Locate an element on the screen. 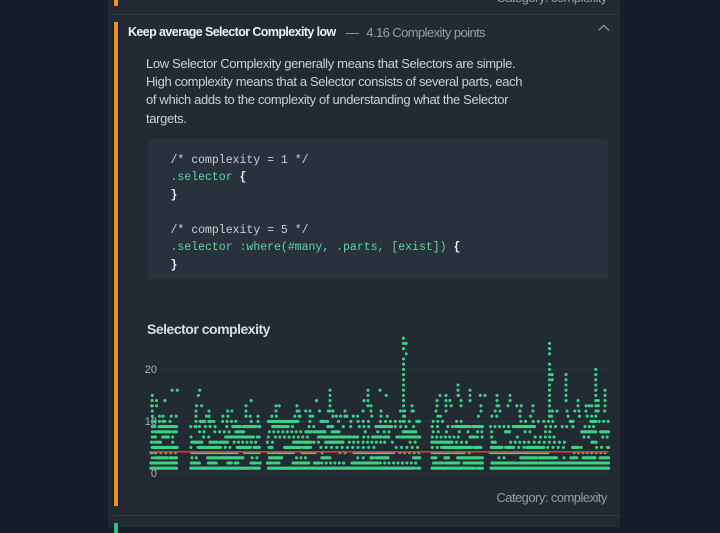 Image resolution: width=720 pixels, height=533 pixels. svg-text: 10 is located at coordinates (151, 422).